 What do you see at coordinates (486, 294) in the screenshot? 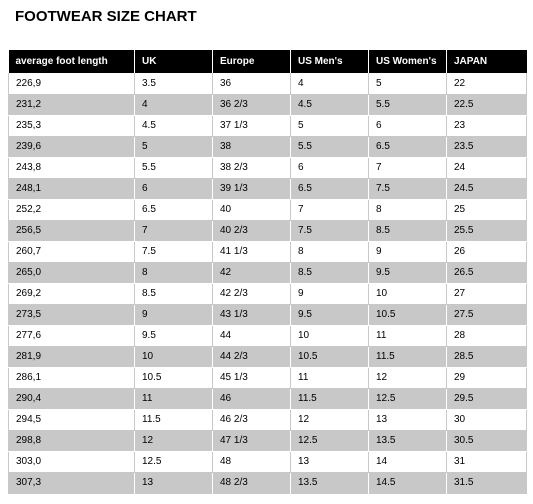
I see `cell-japan: 27` at bounding box center [486, 294].